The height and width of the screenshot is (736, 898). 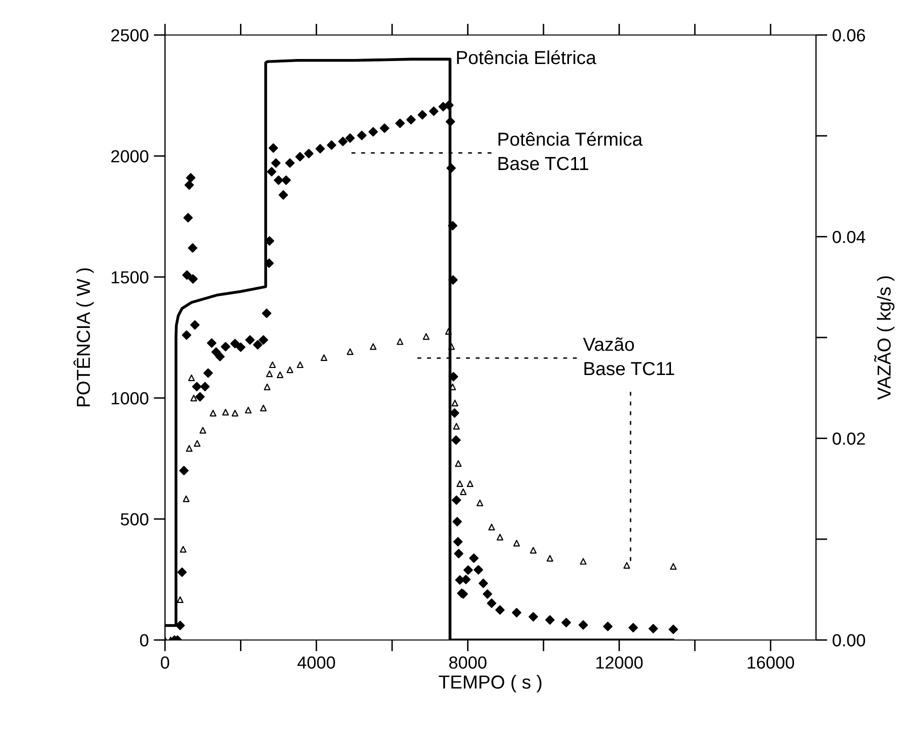 What do you see at coordinates (165, 662) in the screenshot?
I see `x-tick-label: 0` at bounding box center [165, 662].